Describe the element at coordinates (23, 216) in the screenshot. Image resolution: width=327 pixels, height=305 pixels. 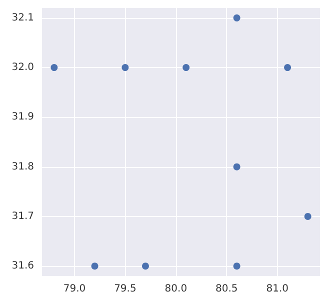
I see `y-tick-label: 31.7` at that location.